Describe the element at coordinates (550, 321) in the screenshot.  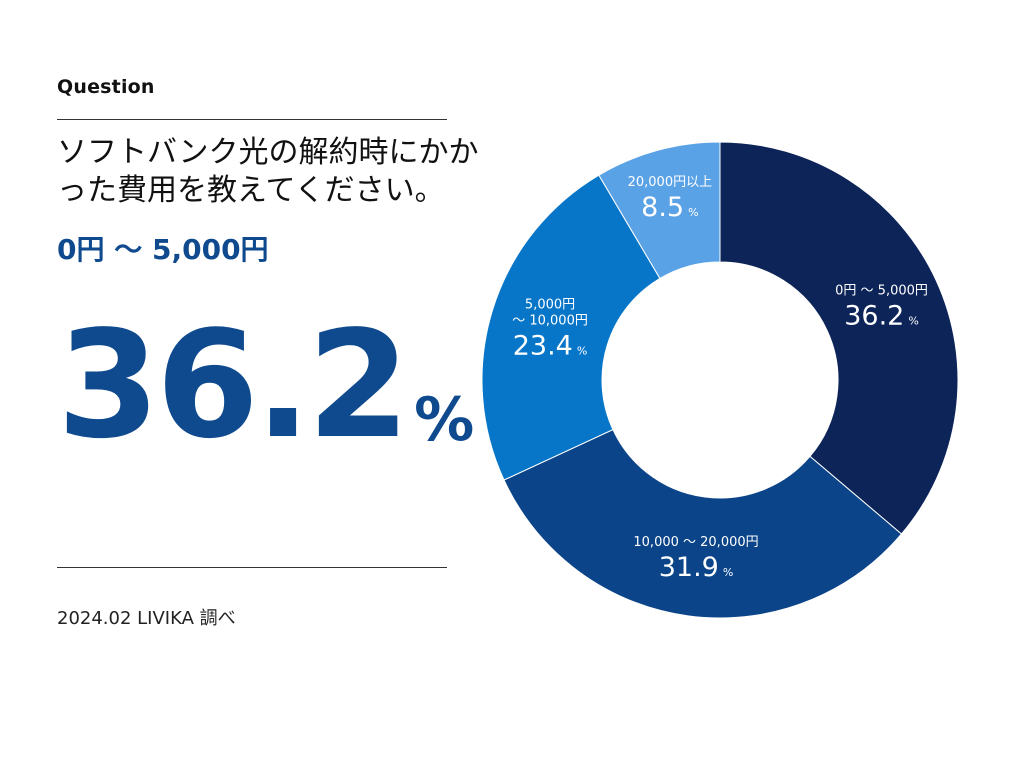
I see `slice-category-label: ～ 10,000円` at that location.